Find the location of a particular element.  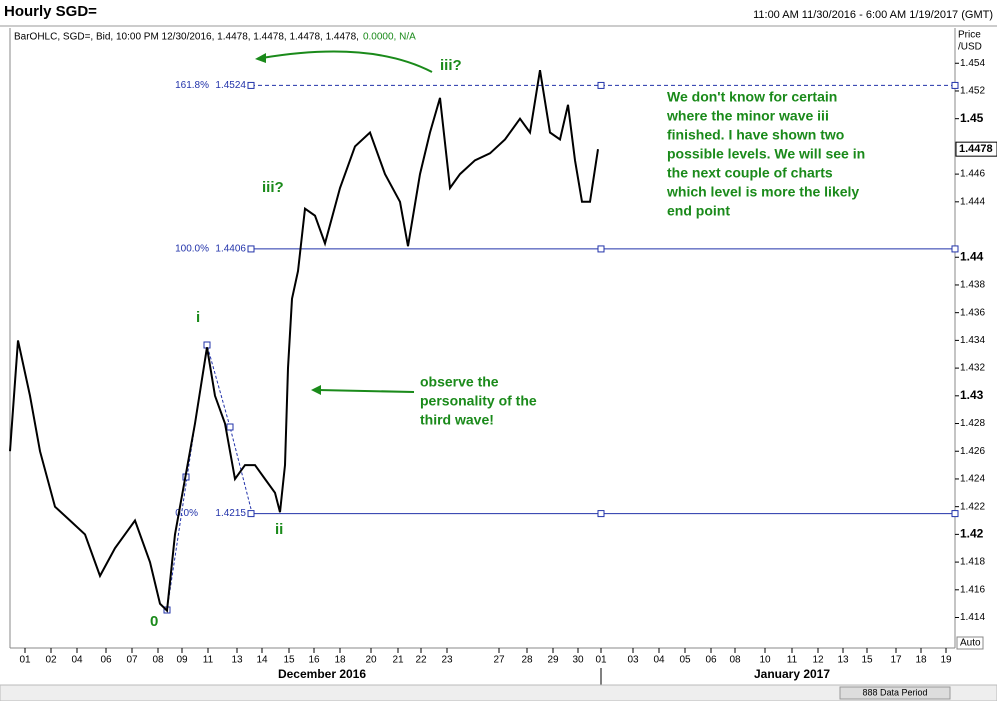

x-tick-label: 03 is located at coordinates (633, 660).